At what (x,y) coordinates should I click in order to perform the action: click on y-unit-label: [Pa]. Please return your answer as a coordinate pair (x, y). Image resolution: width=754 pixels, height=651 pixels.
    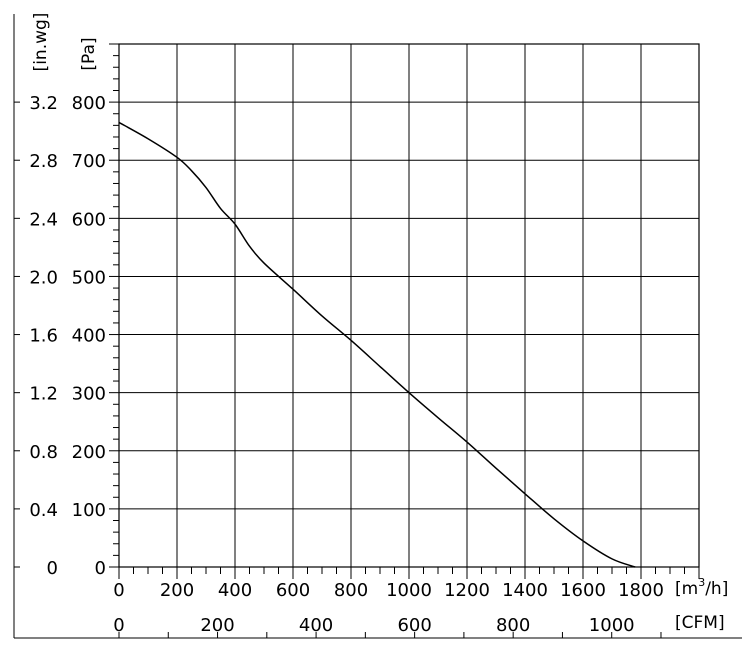
    Looking at the image, I should click on (89, 53).